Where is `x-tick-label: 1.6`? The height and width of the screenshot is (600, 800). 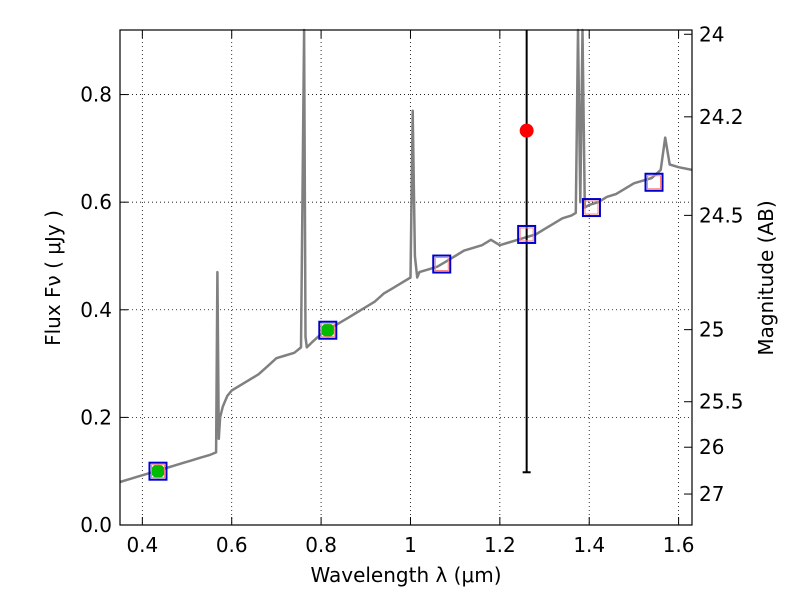 x-tick-label: 1.6 is located at coordinates (679, 545).